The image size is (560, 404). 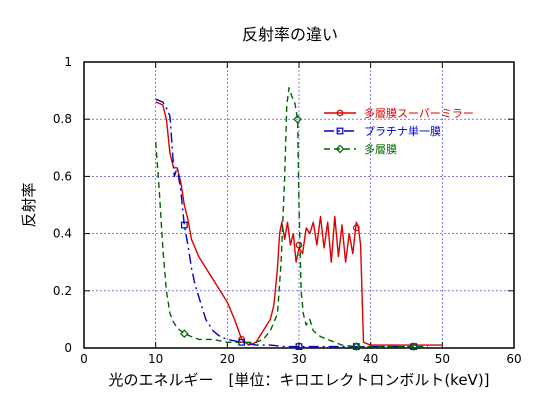 I want to click on y-tick-label: 0, so click(x=68, y=348).